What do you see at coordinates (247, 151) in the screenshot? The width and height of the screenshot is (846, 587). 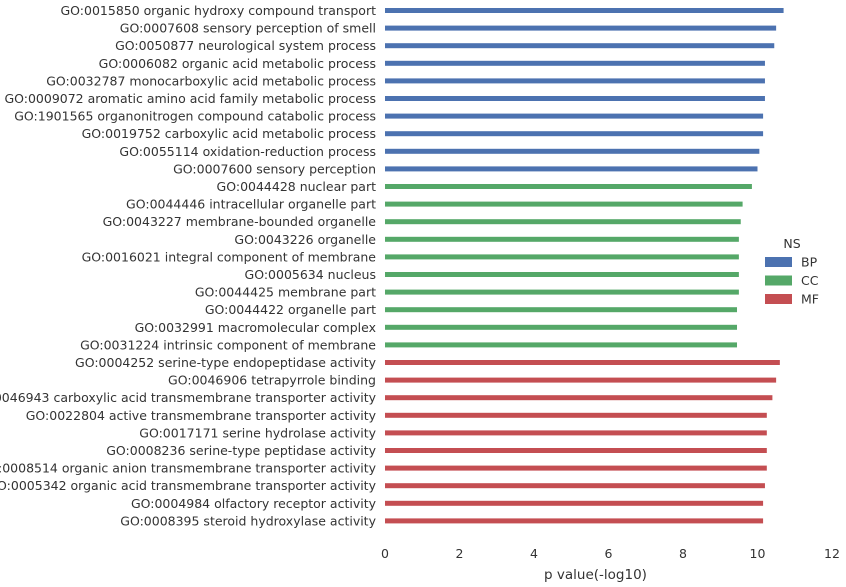 I see `category-label: GO:0055114 oxidation-reduction process` at bounding box center [247, 151].